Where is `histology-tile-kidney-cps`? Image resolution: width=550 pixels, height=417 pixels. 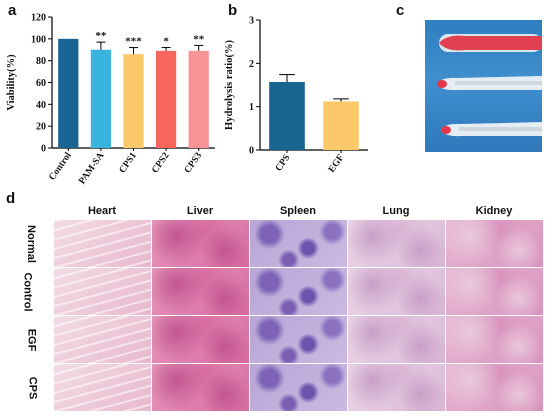 histology-tile-kidney-cps is located at coordinates (494, 387).